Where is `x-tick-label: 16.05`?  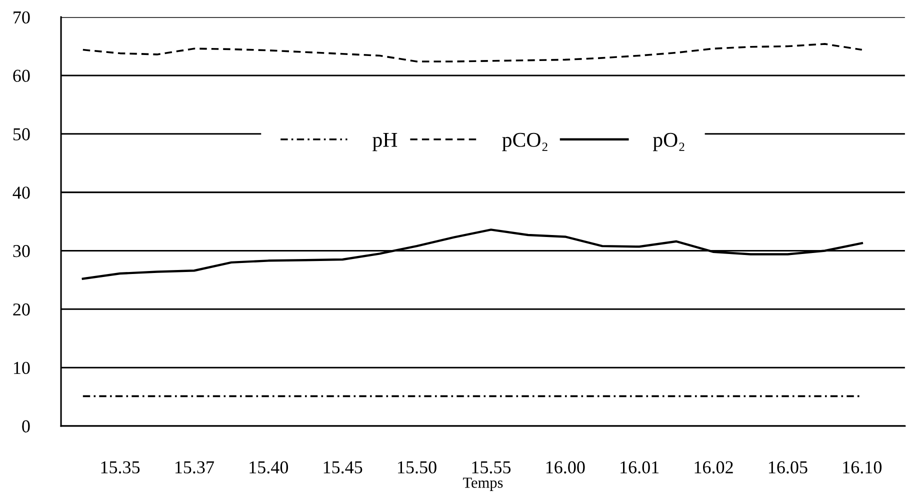 x-tick-label: 16.05 is located at coordinates (788, 467).